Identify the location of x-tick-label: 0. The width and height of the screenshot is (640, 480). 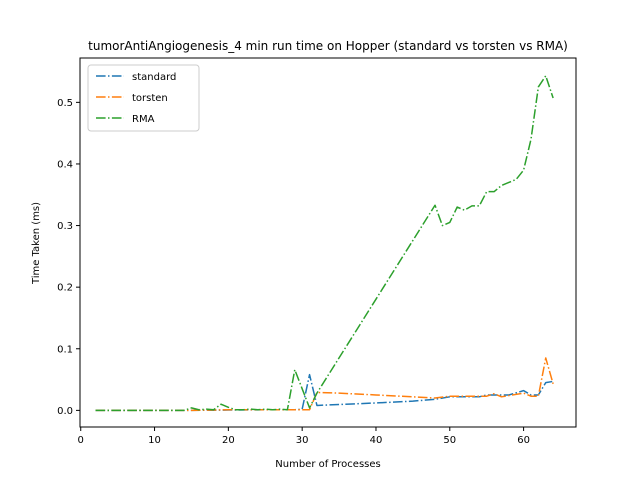
(81, 440).